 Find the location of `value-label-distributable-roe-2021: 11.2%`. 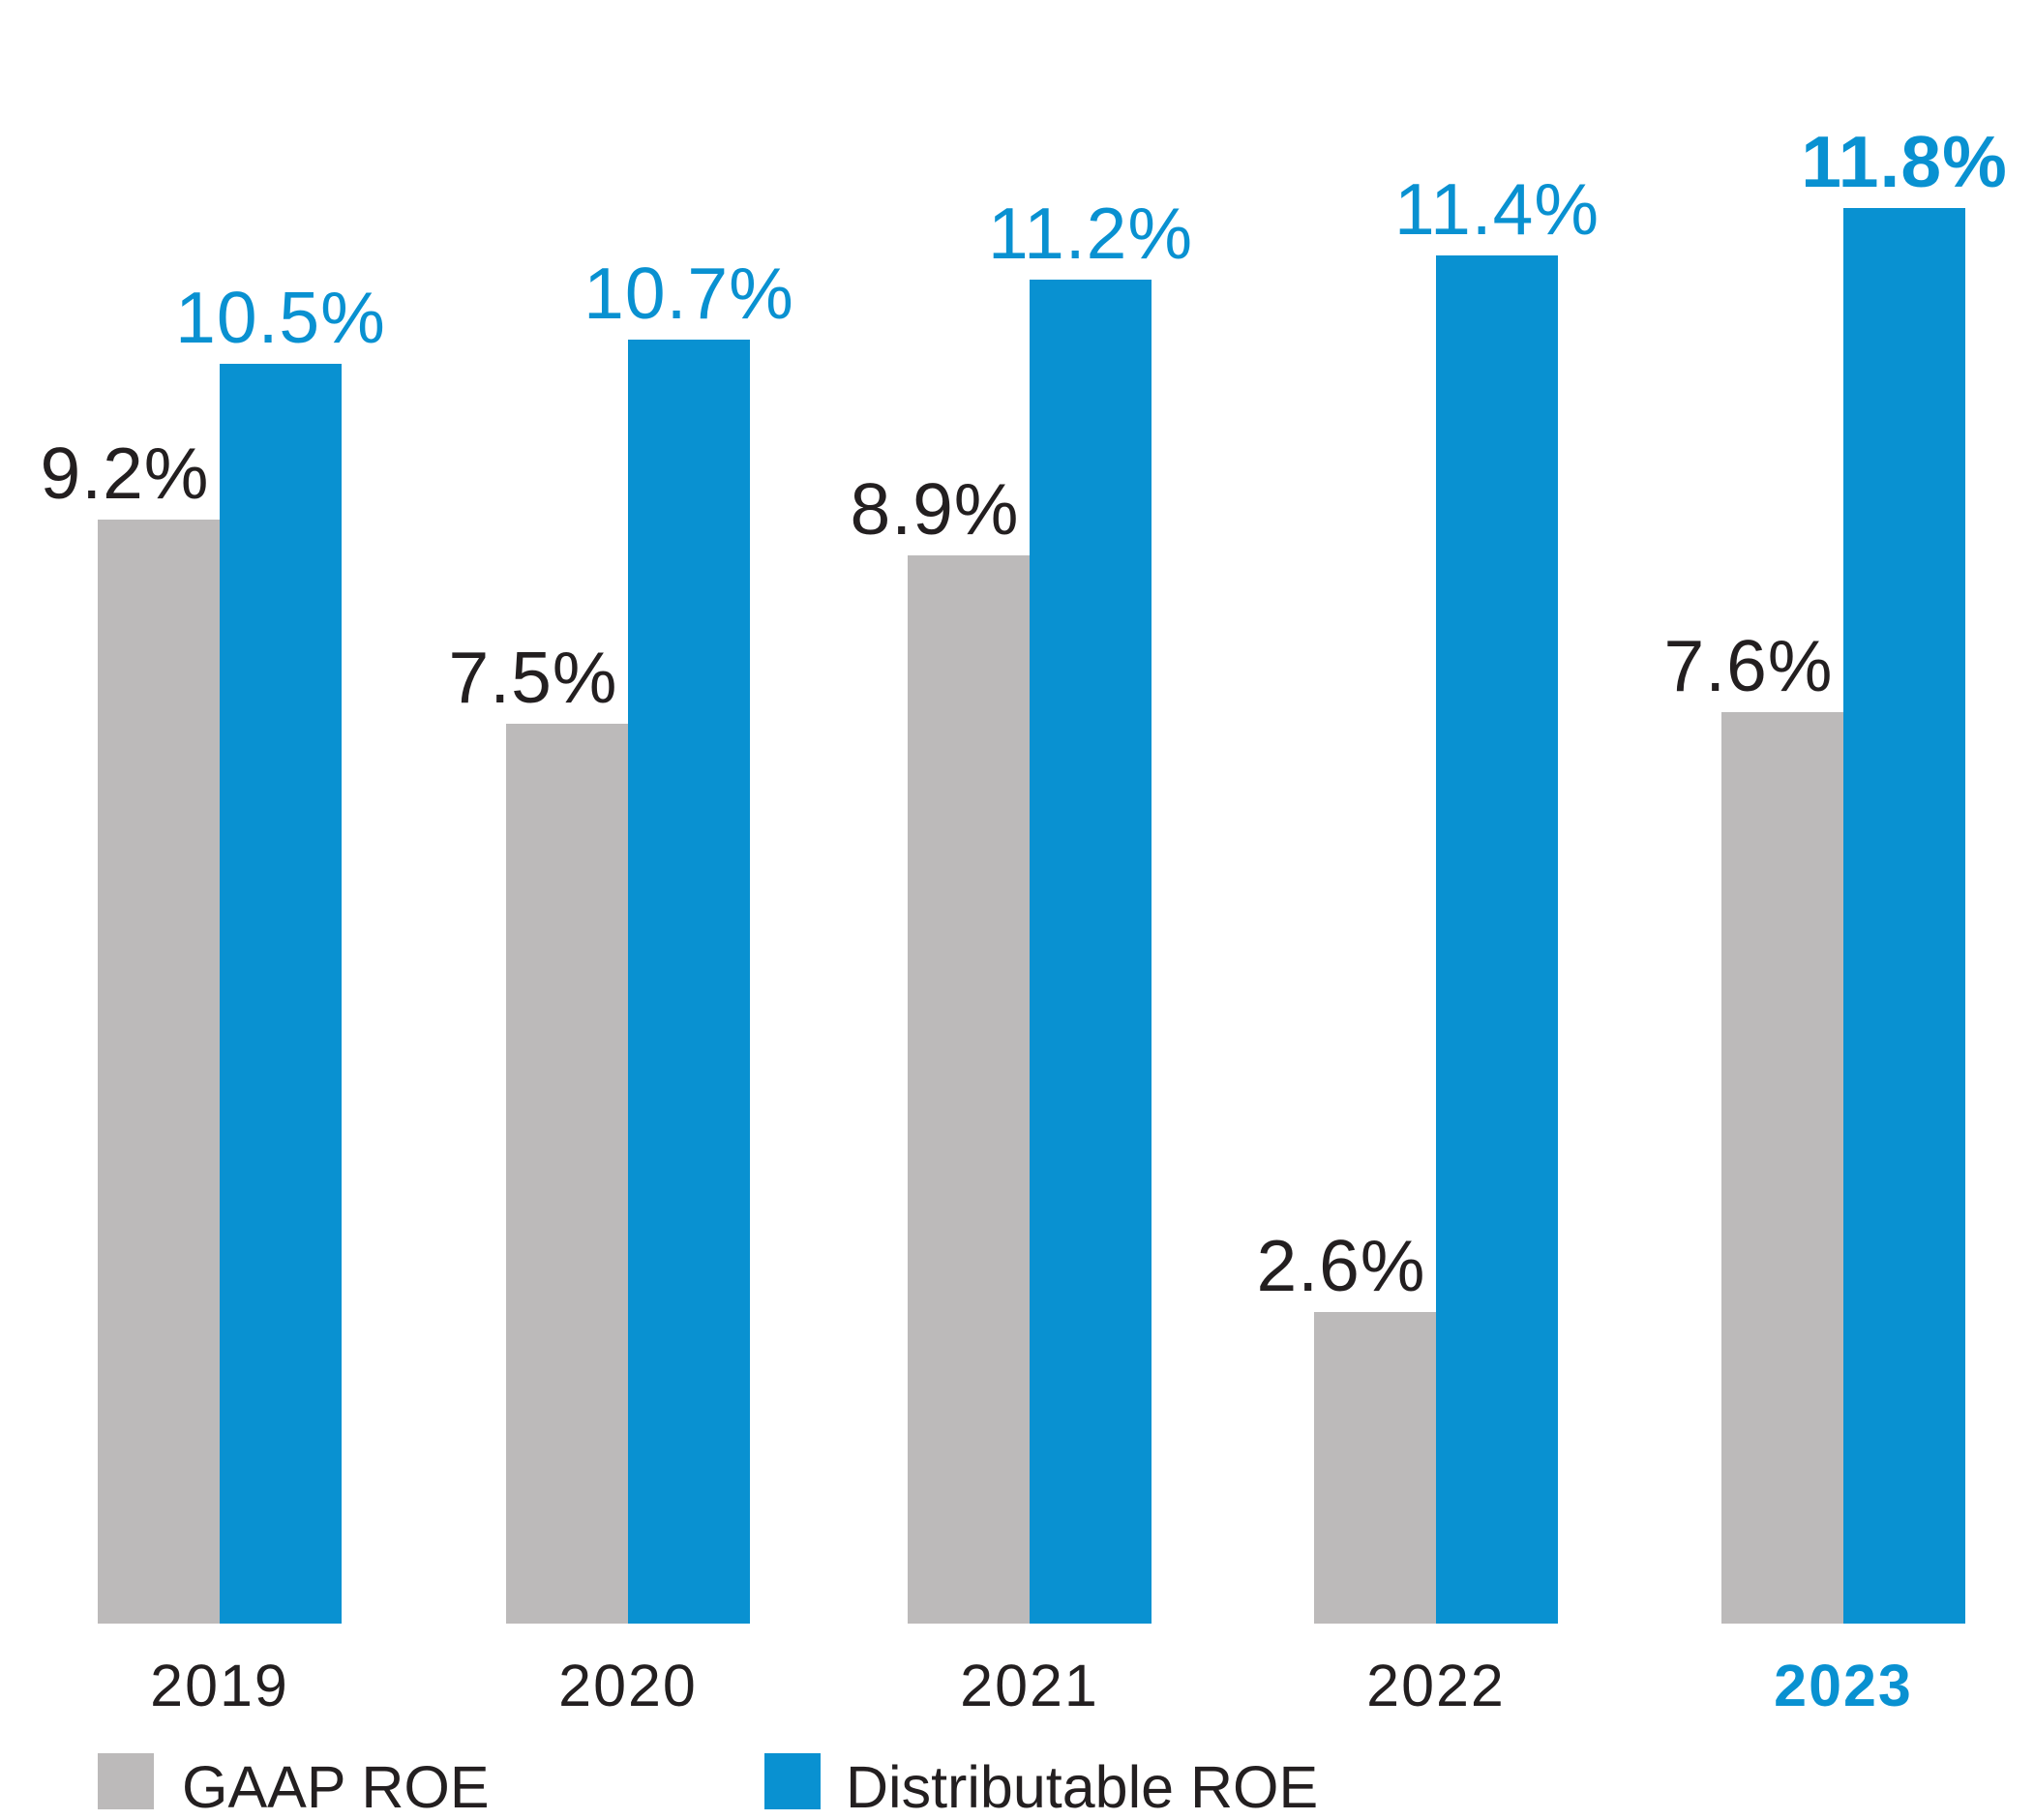

value-label-distributable-roe-2021: 11.2% is located at coordinates (1091, 234).